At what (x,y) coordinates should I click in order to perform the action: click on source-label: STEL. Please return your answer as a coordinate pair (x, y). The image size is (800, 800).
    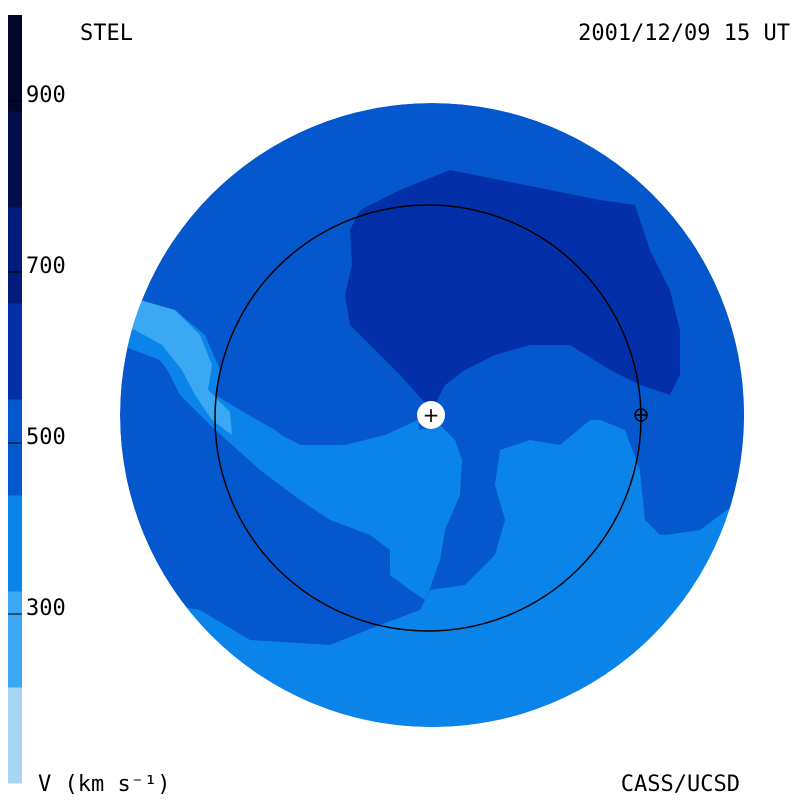
    Looking at the image, I should click on (106, 33).